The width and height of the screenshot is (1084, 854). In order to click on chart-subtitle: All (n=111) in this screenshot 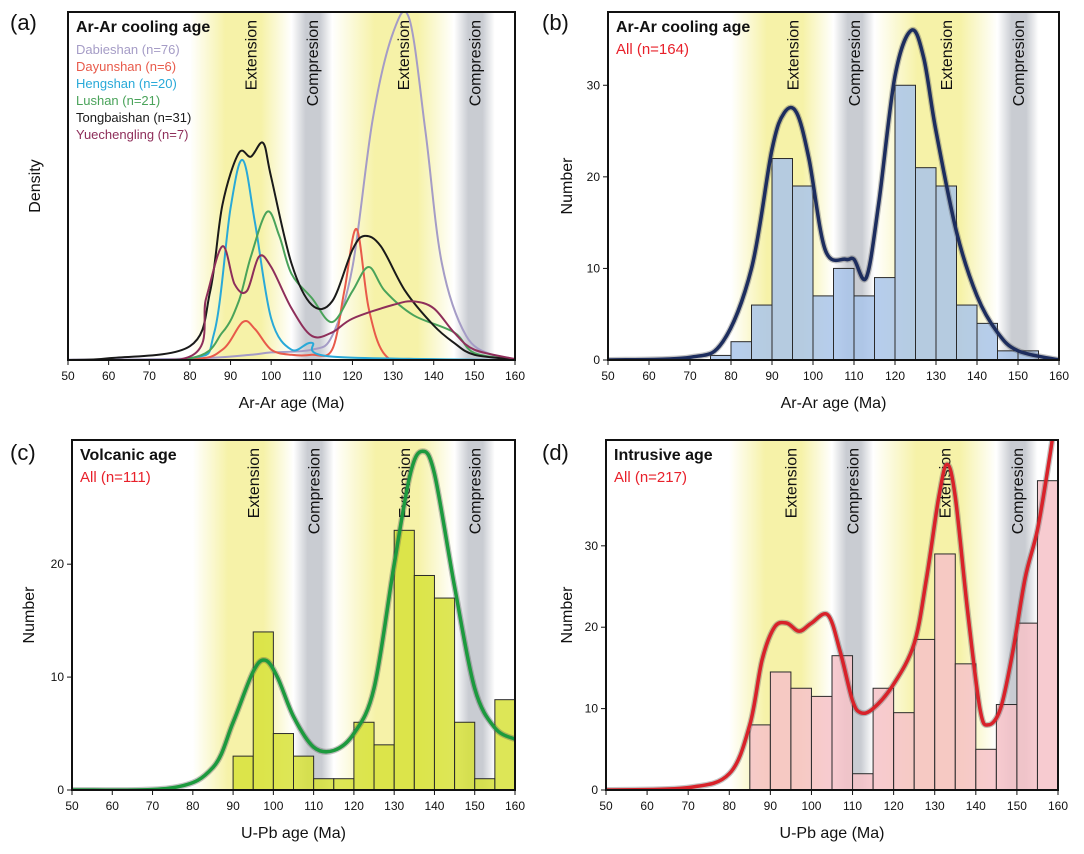, I will do `click(115, 477)`.